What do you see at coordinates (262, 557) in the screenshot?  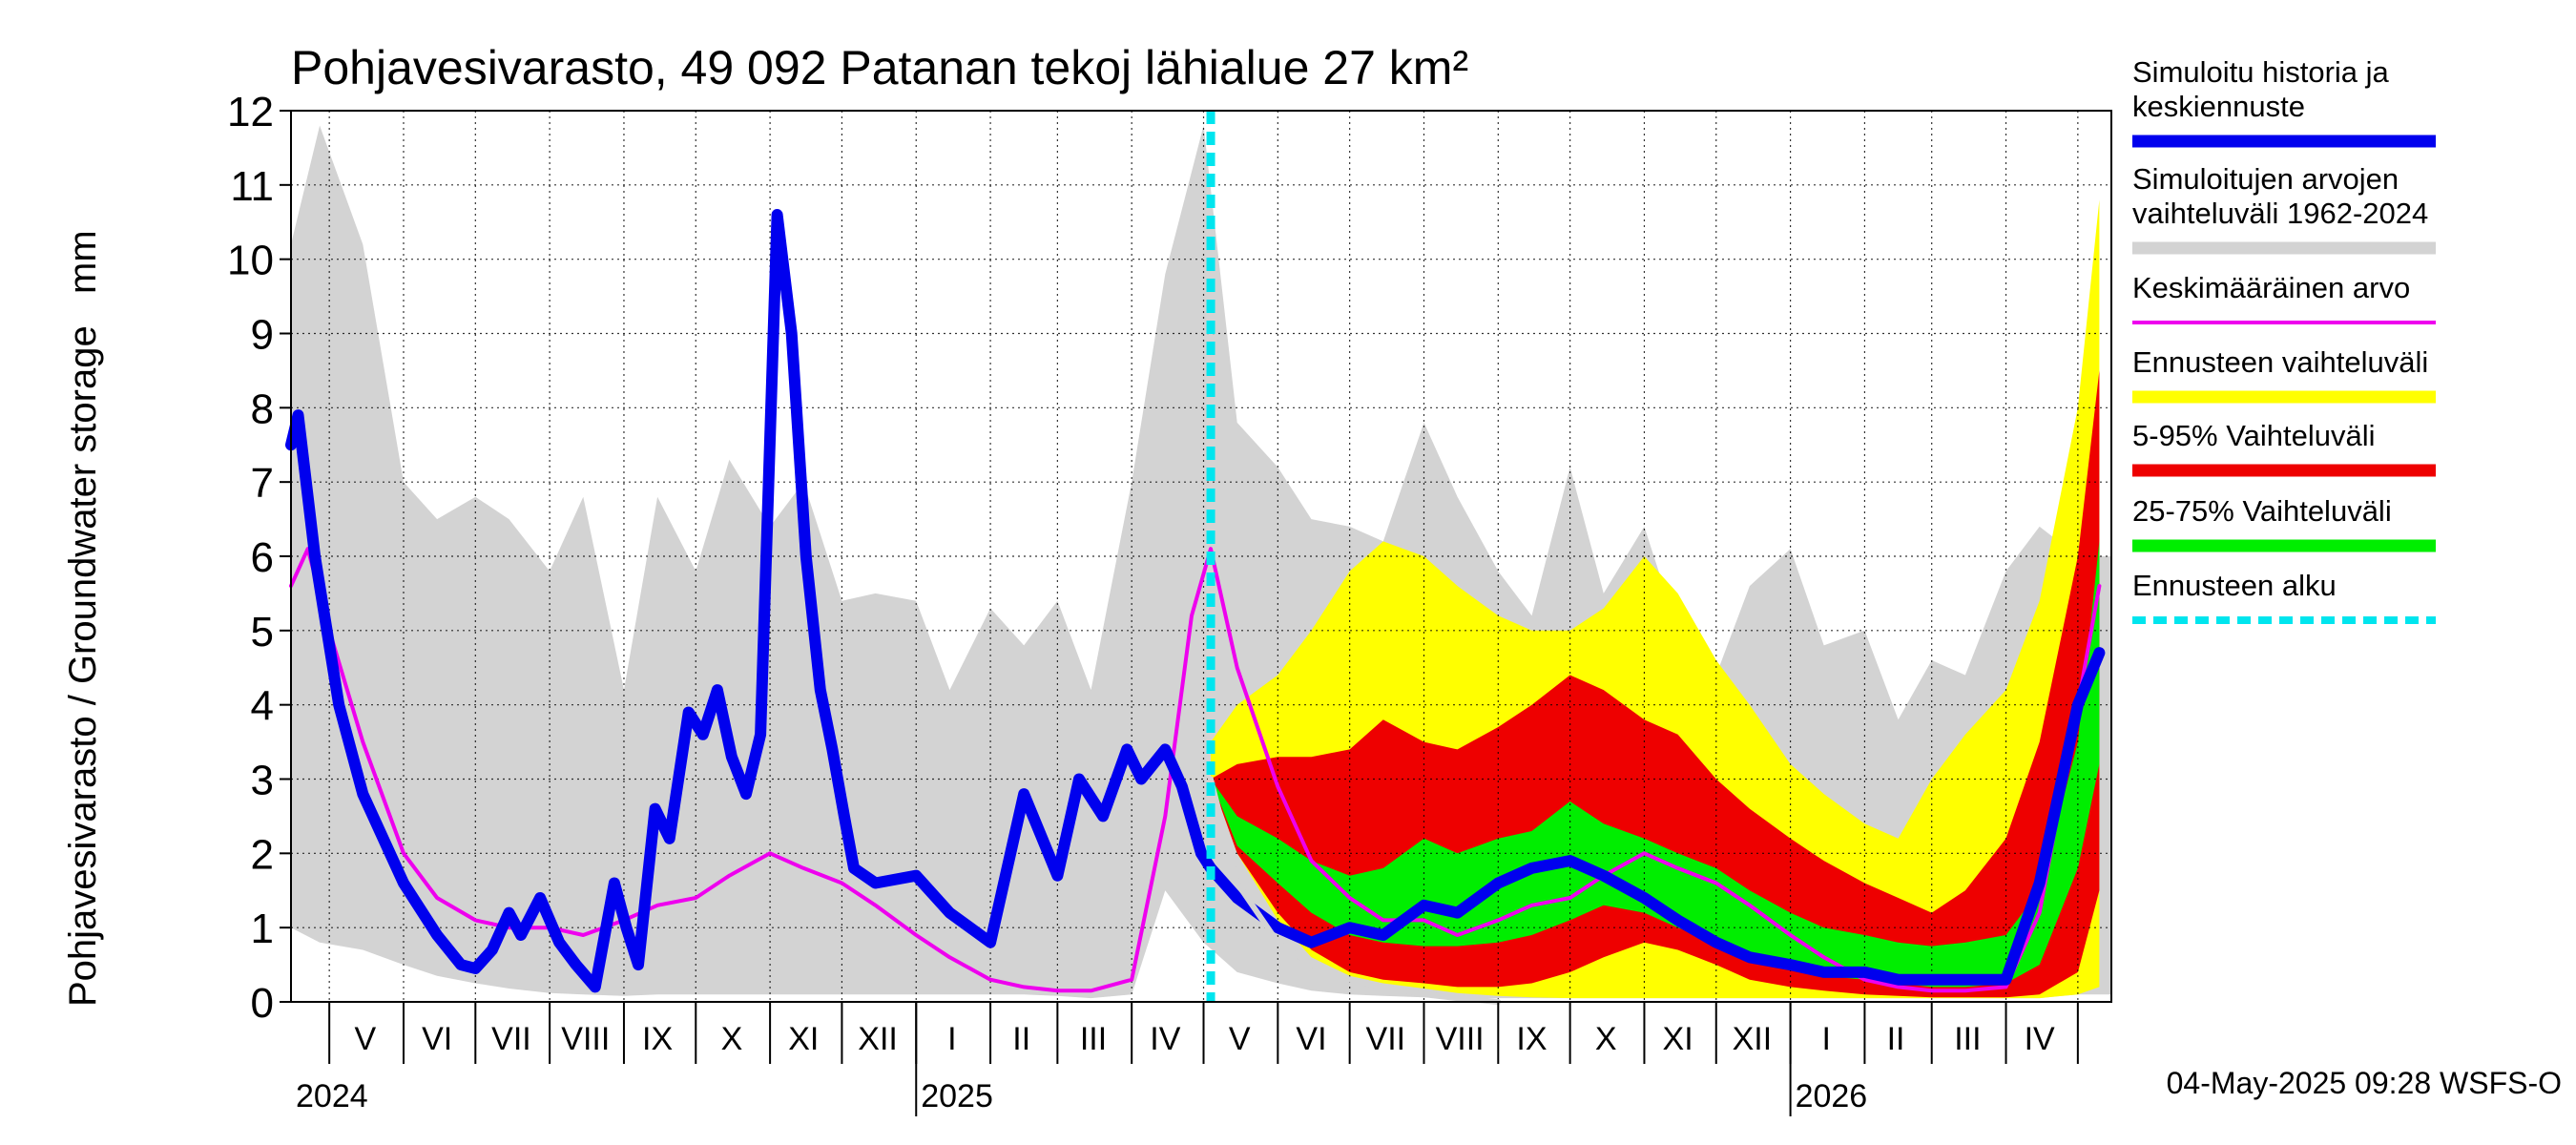 I see `y-tick-label: 6` at bounding box center [262, 557].